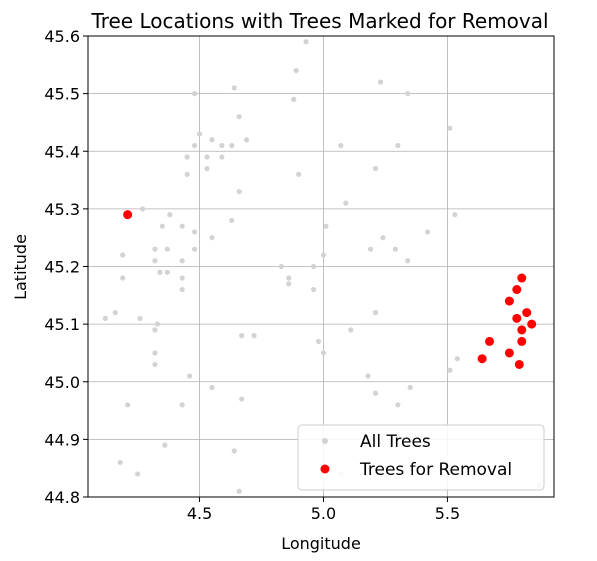  Describe the element at coordinates (321, 543) in the screenshot. I see `x-axis-label: Longitude` at that location.